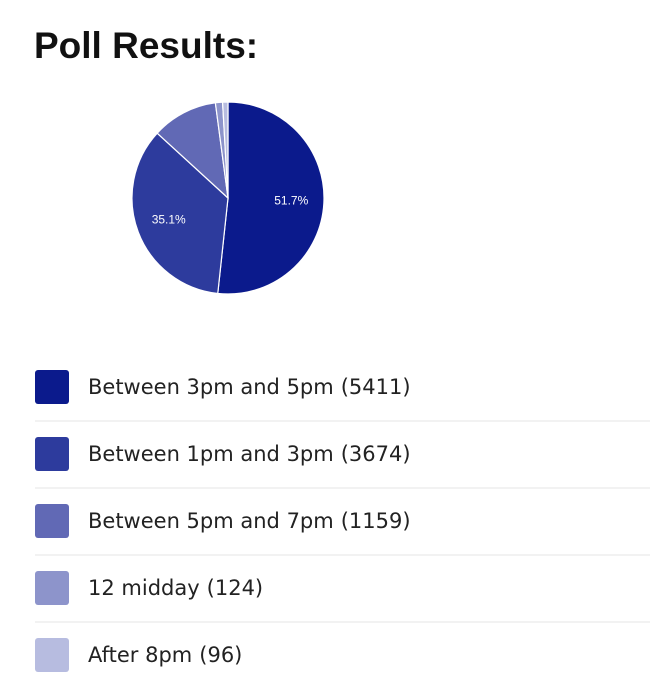 The image size is (650, 693). What do you see at coordinates (291, 201) in the screenshot?
I see `slice-label: 51.7%` at bounding box center [291, 201].